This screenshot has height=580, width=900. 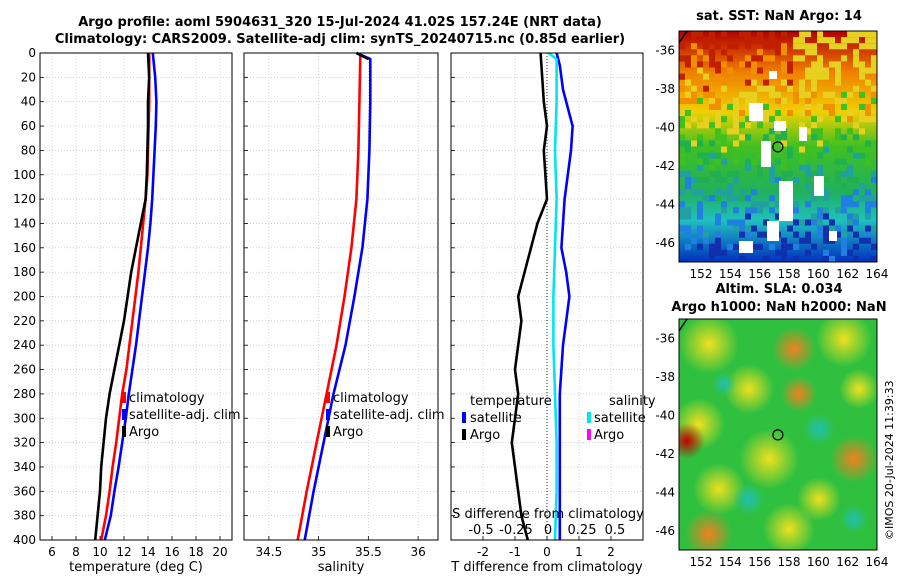 What do you see at coordinates (24, 467) in the screenshot?
I see `y-tick-label: 340` at bounding box center [24, 467].